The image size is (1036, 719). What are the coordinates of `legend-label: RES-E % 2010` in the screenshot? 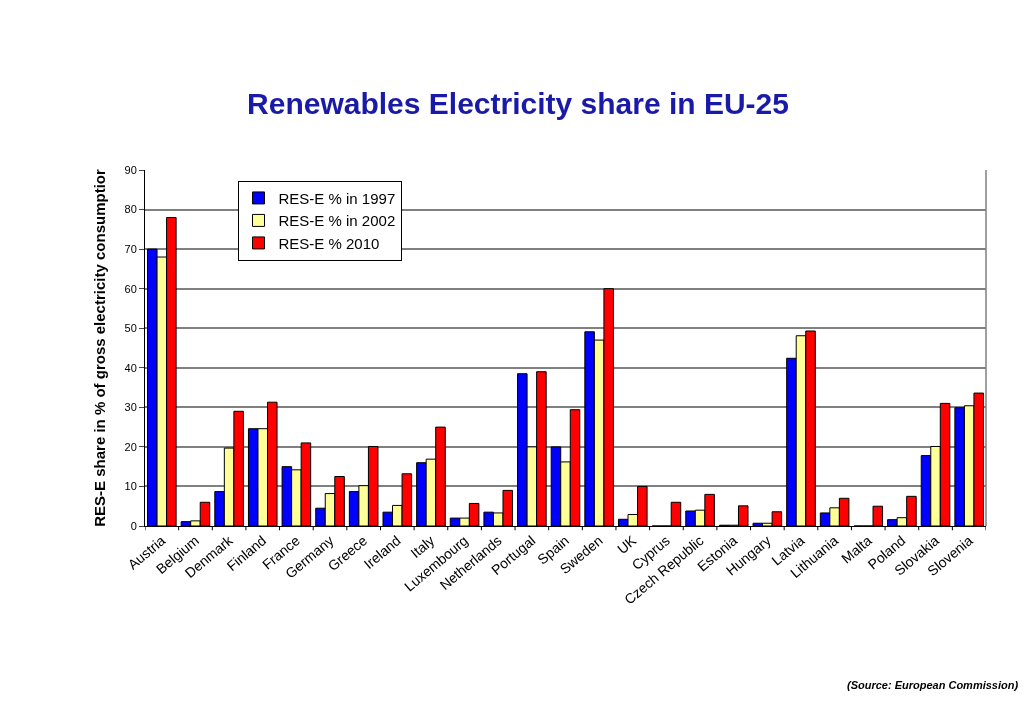 It's located at (329, 243).